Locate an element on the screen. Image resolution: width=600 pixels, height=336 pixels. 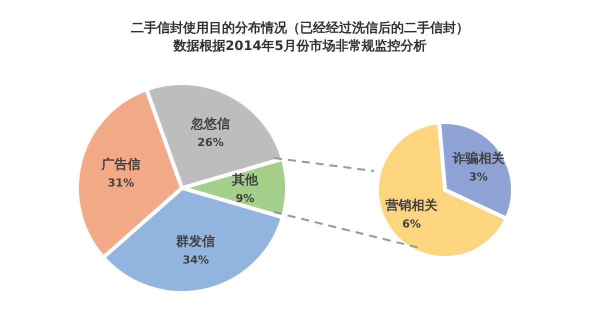
data-label: 6% is located at coordinates (411, 223).